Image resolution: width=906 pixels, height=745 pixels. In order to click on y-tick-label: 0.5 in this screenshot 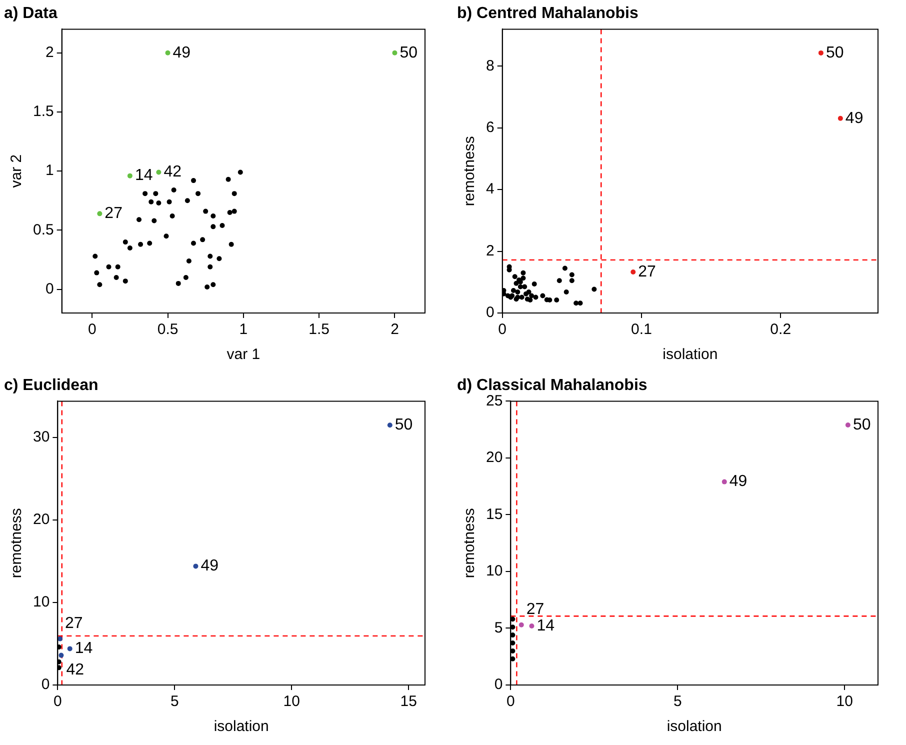, I will do `click(43, 229)`.